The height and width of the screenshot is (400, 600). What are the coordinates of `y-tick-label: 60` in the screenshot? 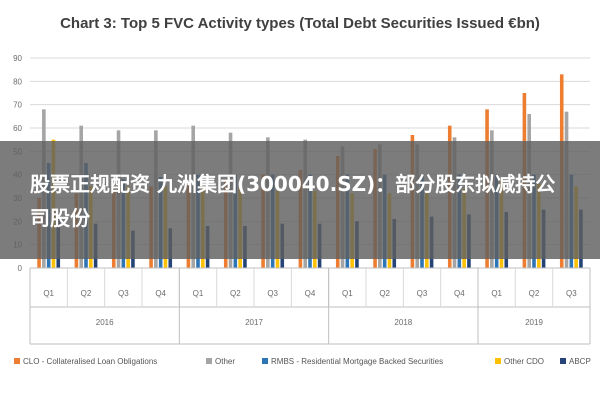 It's located at (17, 128).